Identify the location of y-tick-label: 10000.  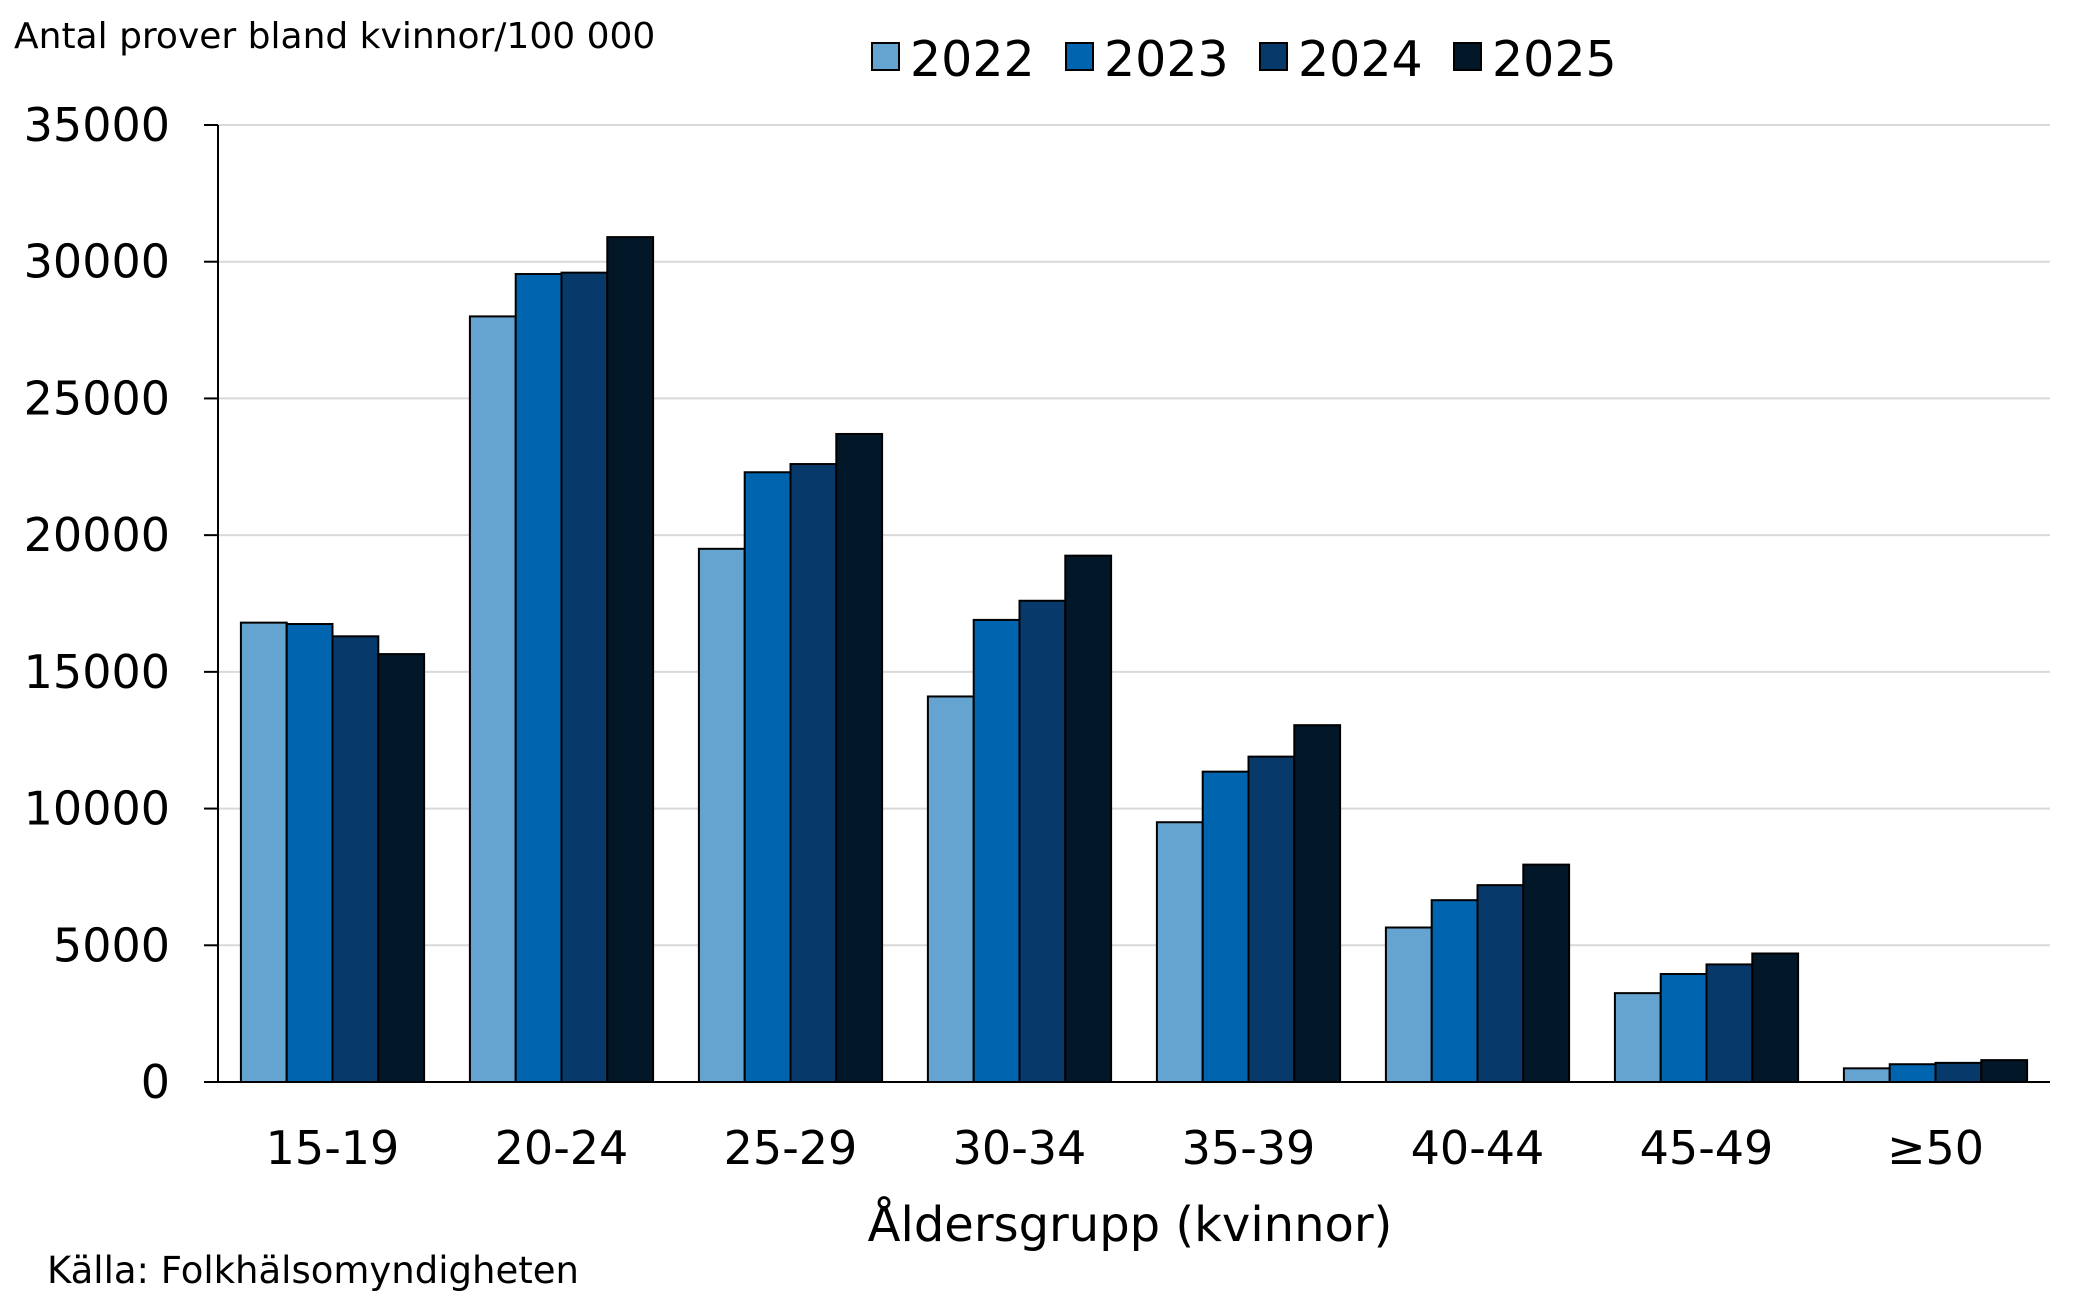
(97, 809).